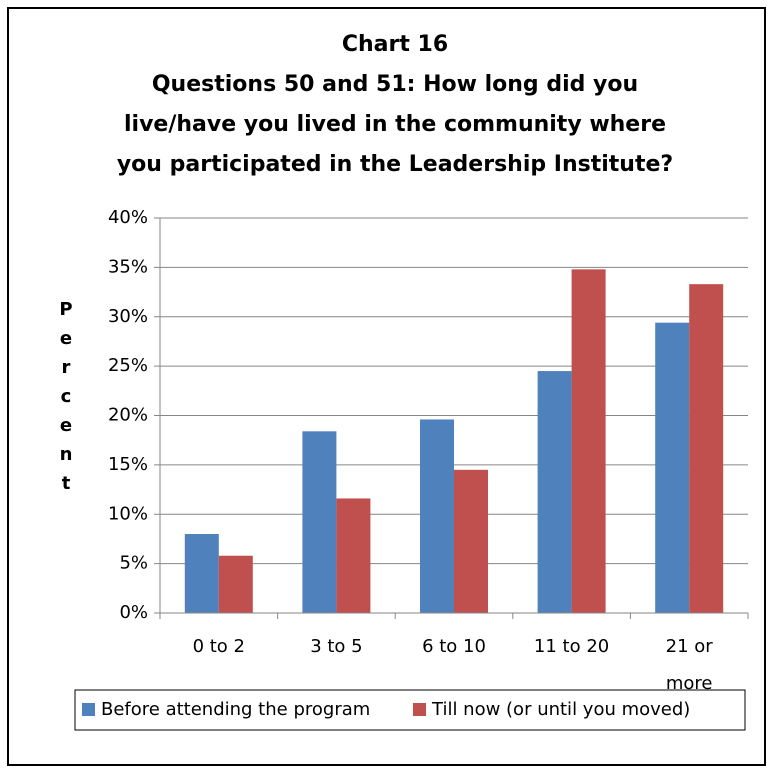  I want to click on y-tick-label: 35%, so click(128, 266).